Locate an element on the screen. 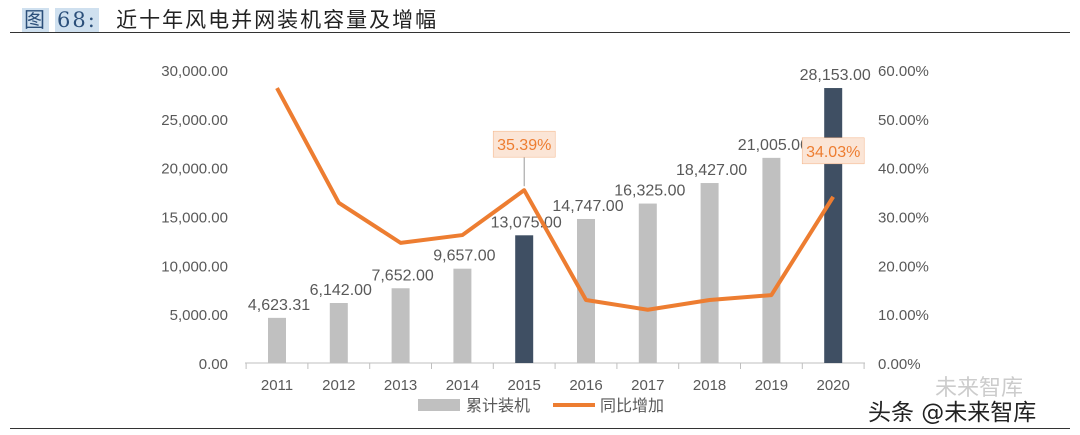 This screenshot has width=1080, height=435. bar-2014 is located at coordinates (462, 315).